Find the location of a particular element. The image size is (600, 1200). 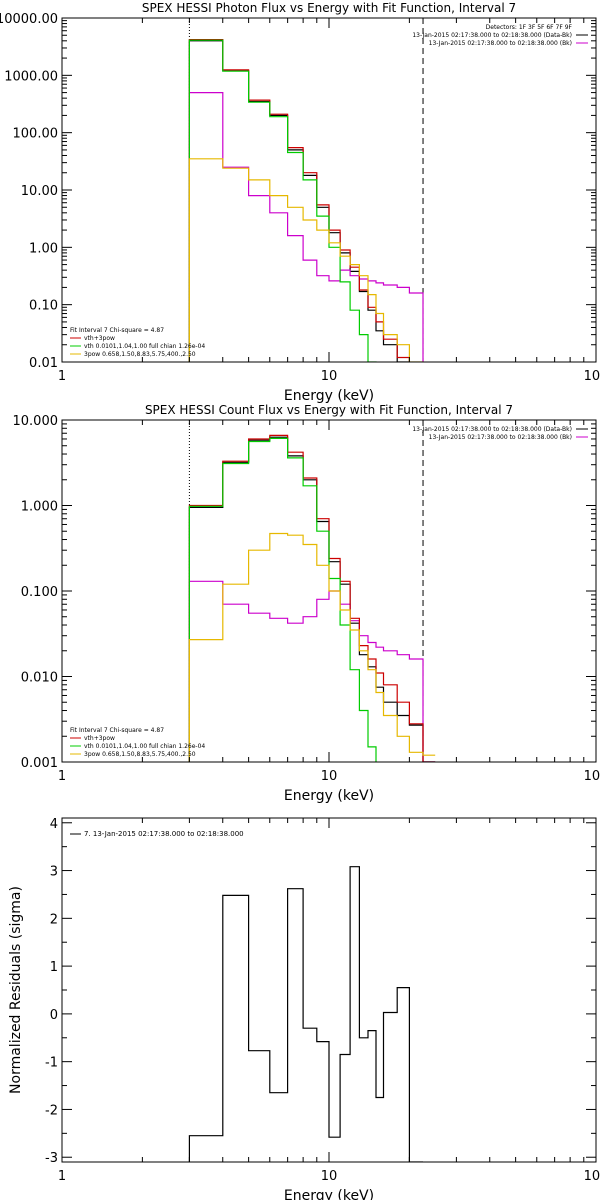

y-tick-label: 2 is located at coordinates (54, 919).